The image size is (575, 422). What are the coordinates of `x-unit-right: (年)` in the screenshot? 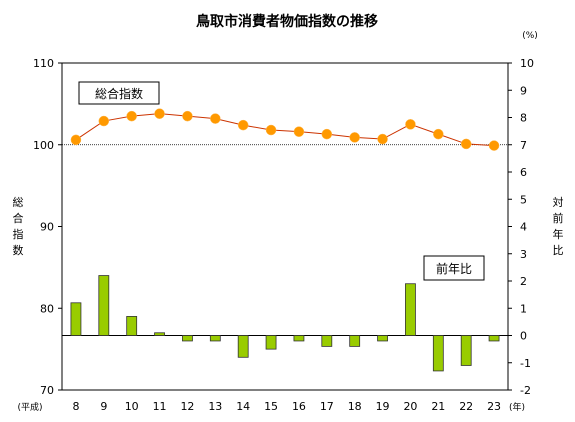 It's located at (517, 407).